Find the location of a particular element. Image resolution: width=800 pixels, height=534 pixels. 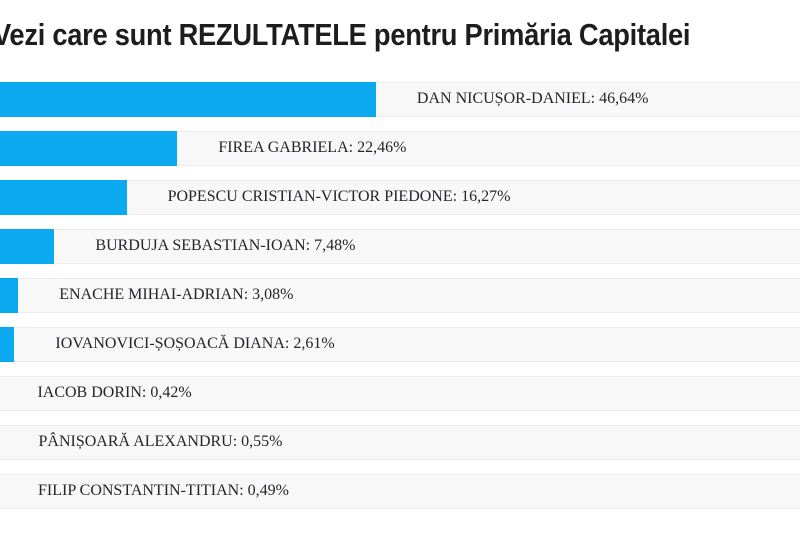

result-label: DAN NICUȘOR-DANIEL: 46,64% is located at coordinates (532, 99).